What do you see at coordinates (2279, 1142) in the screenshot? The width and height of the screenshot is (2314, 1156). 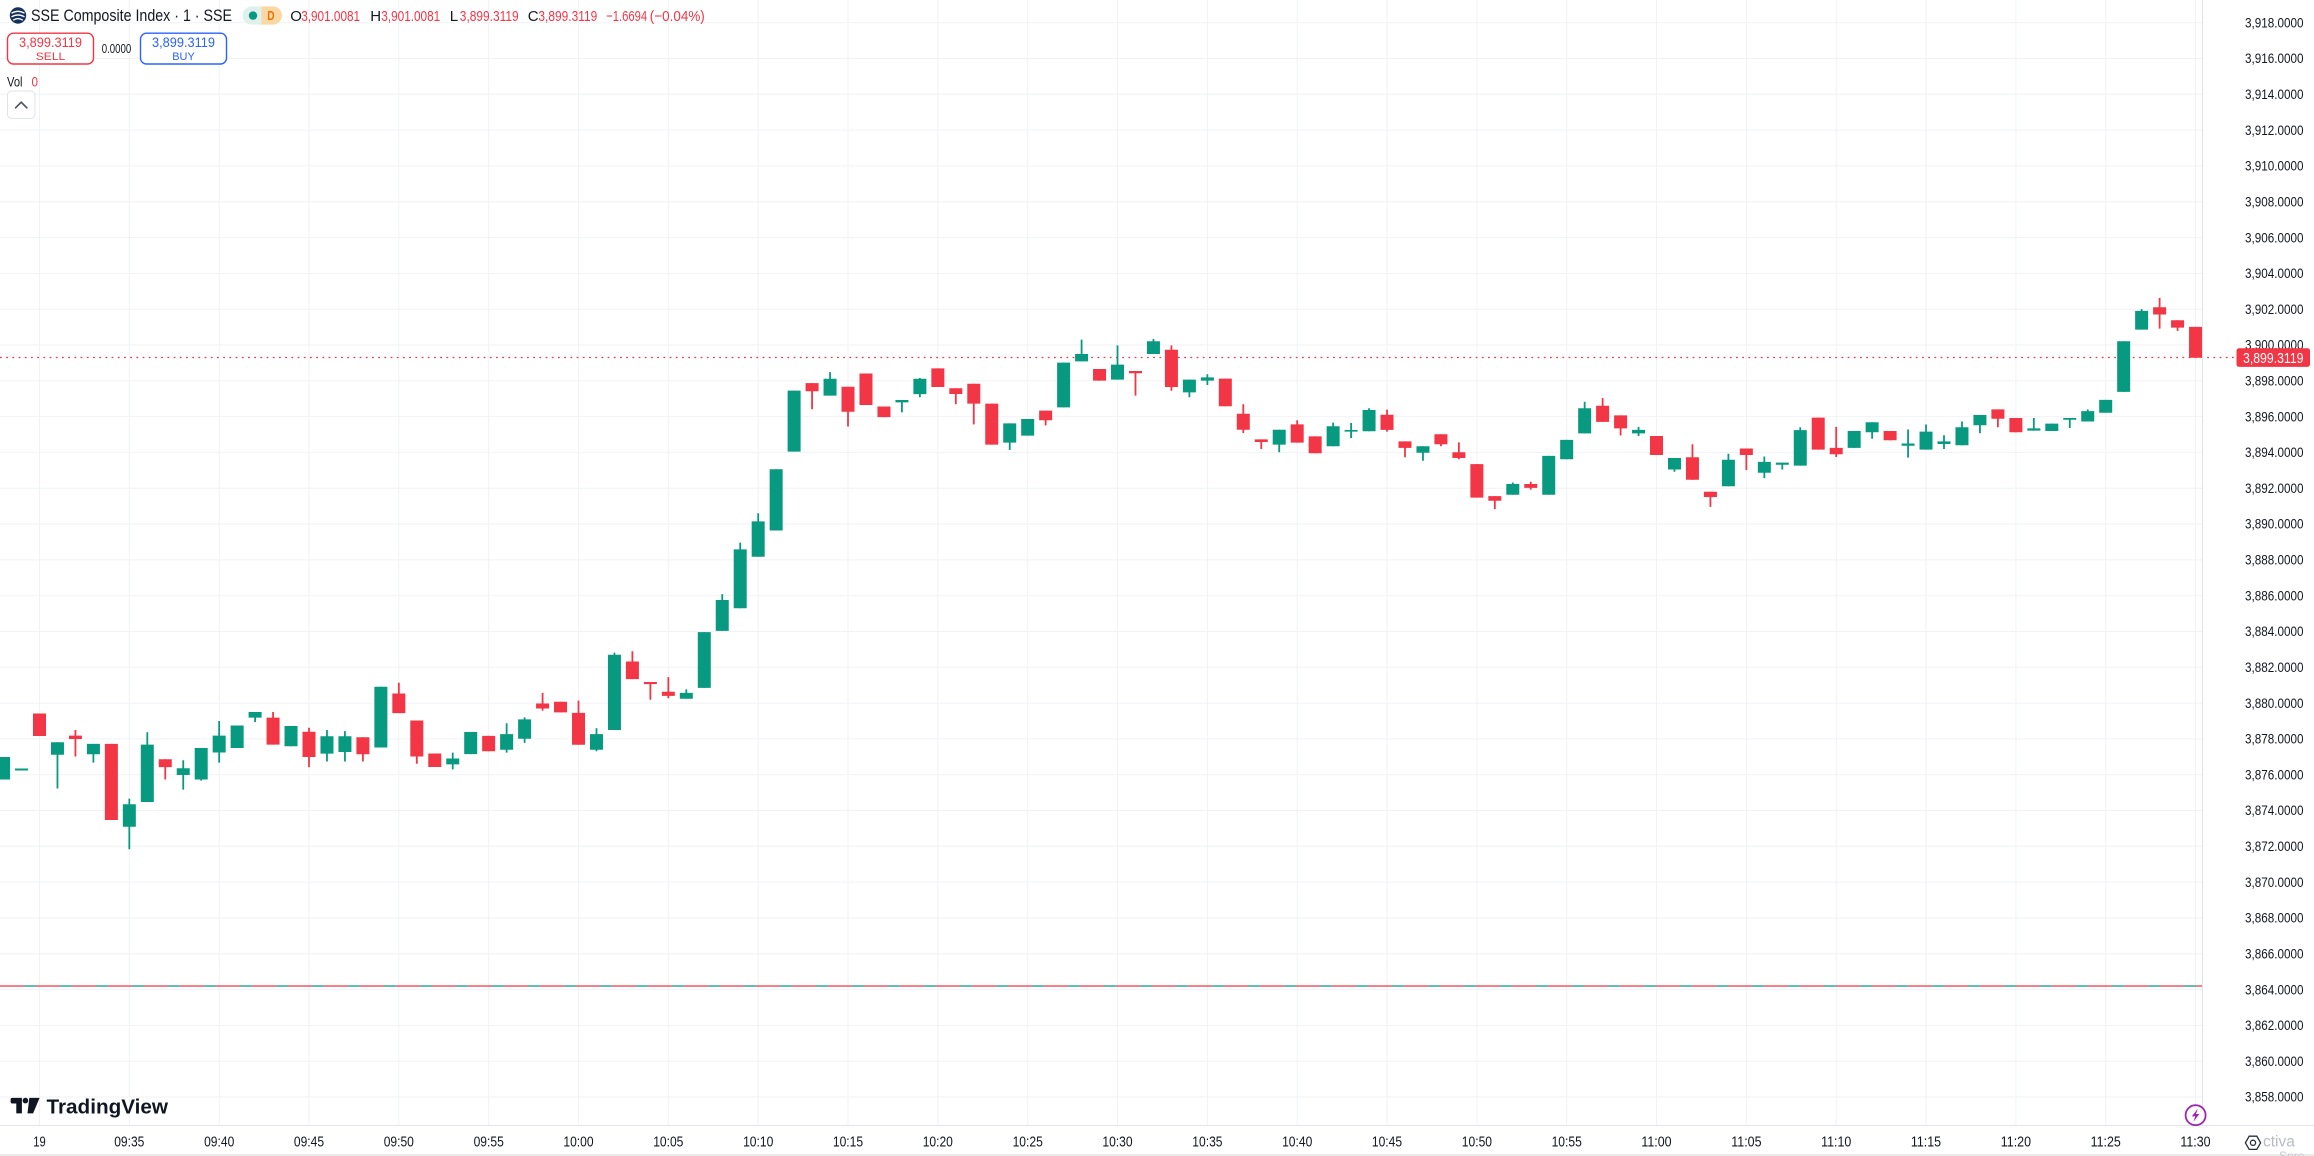 I see `svg-text: ctiva` at bounding box center [2279, 1142].